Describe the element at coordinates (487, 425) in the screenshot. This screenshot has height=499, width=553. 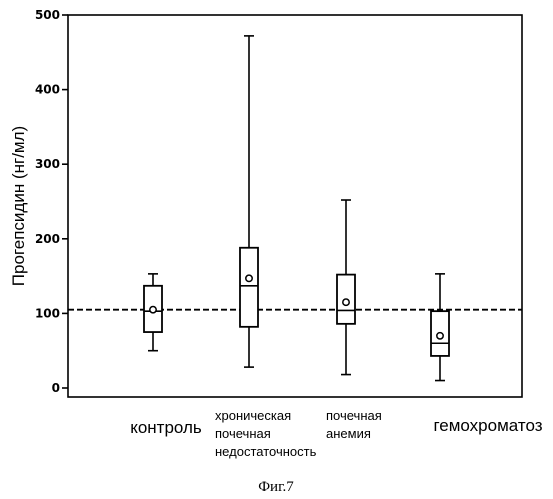
I see `x-category-label: гемохроматоз` at that location.